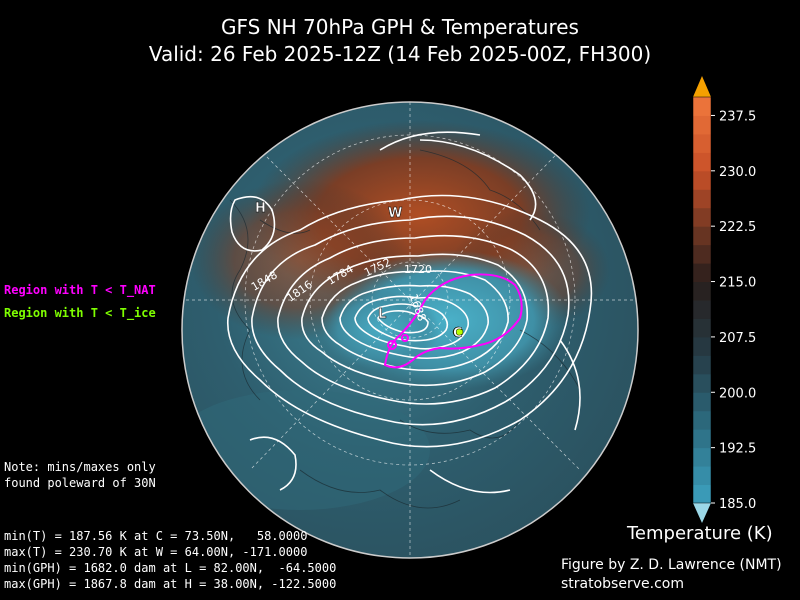 The image size is (800, 600). Describe the element at coordinates (737, 116) in the screenshot. I see `colorbar-tick-label: 237.5` at that location.